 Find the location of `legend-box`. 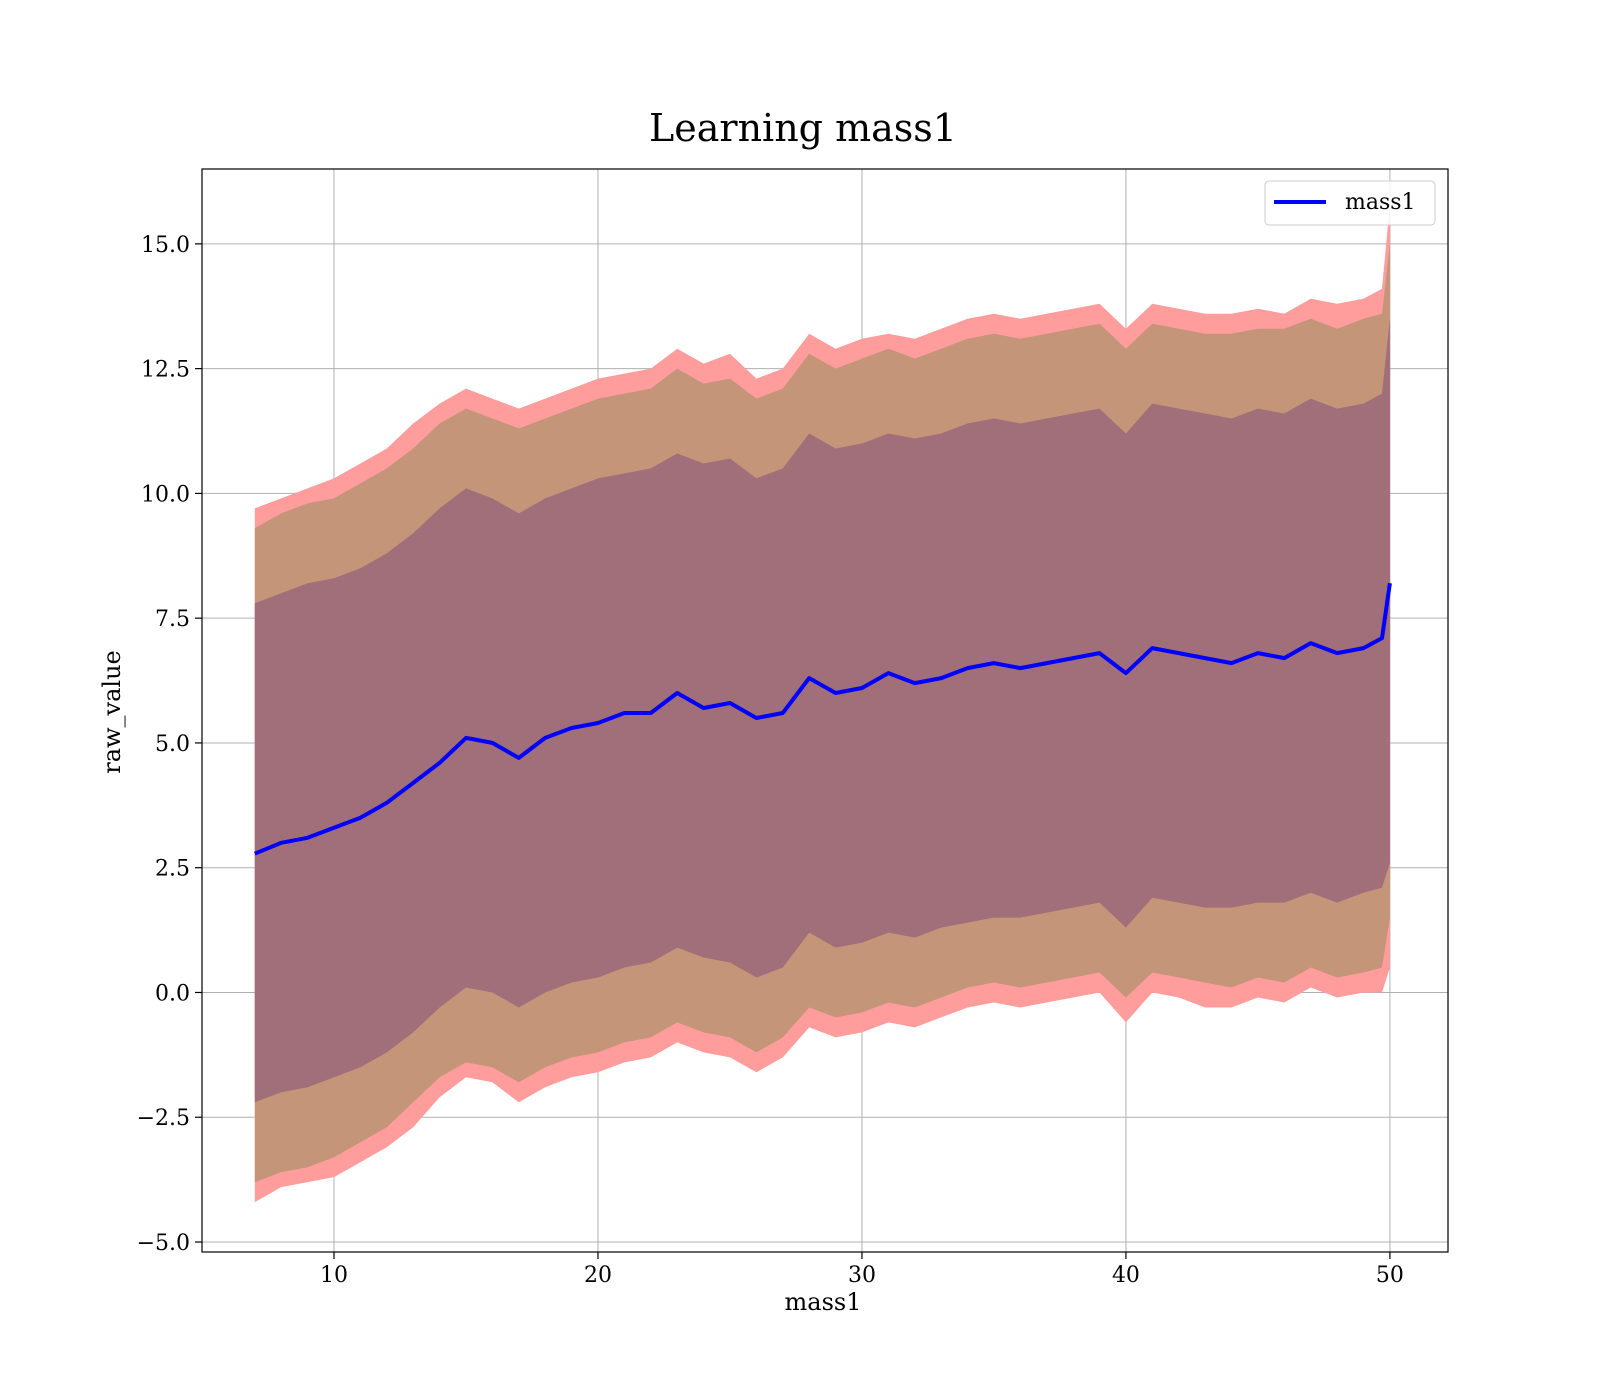

legend-box is located at coordinates (1350, 203).